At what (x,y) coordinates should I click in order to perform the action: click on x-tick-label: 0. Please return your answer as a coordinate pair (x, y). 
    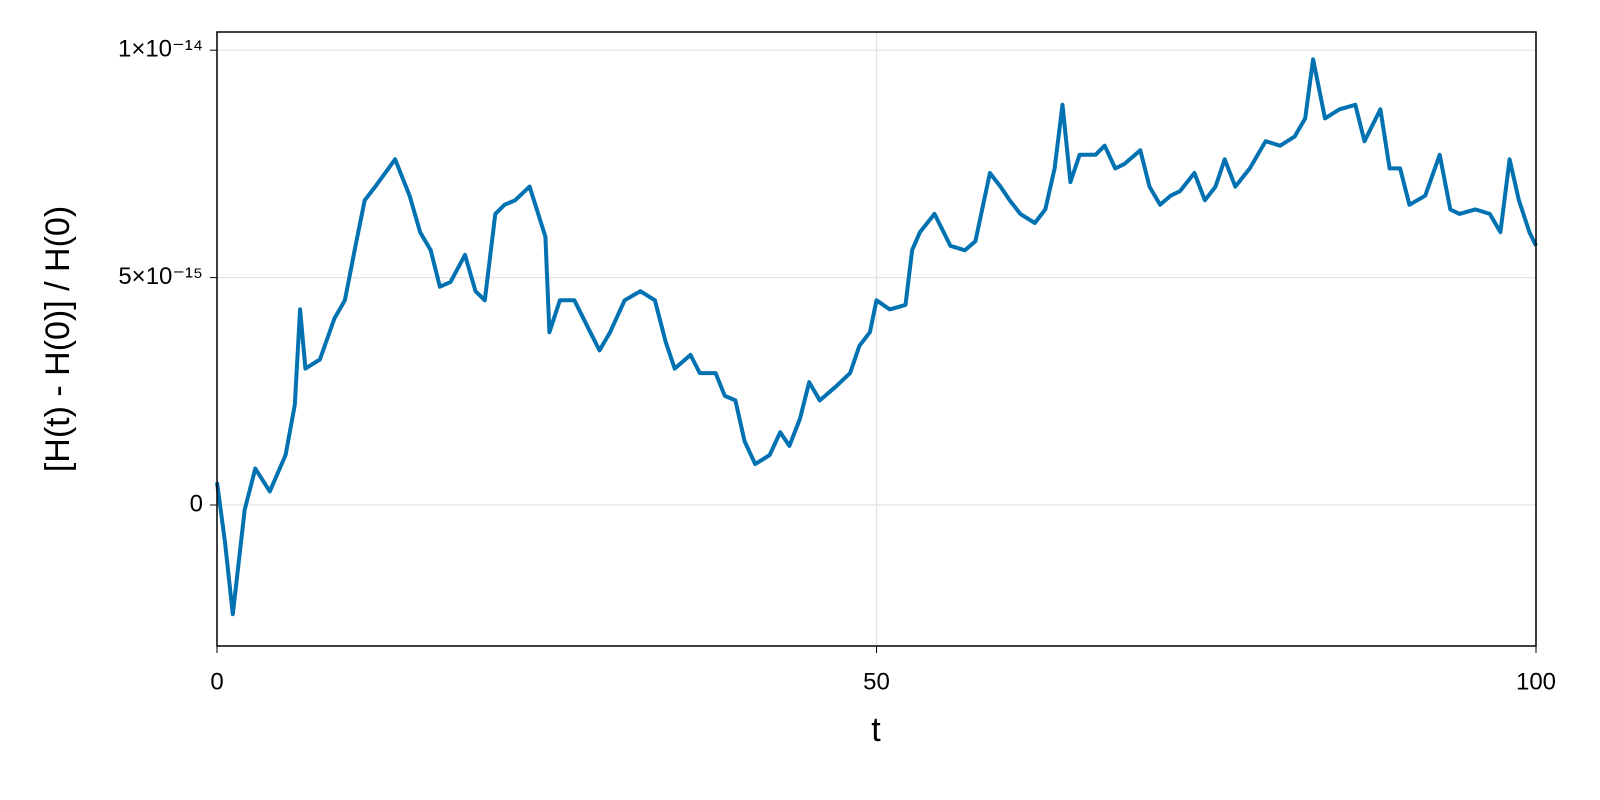
    Looking at the image, I should click on (216, 681).